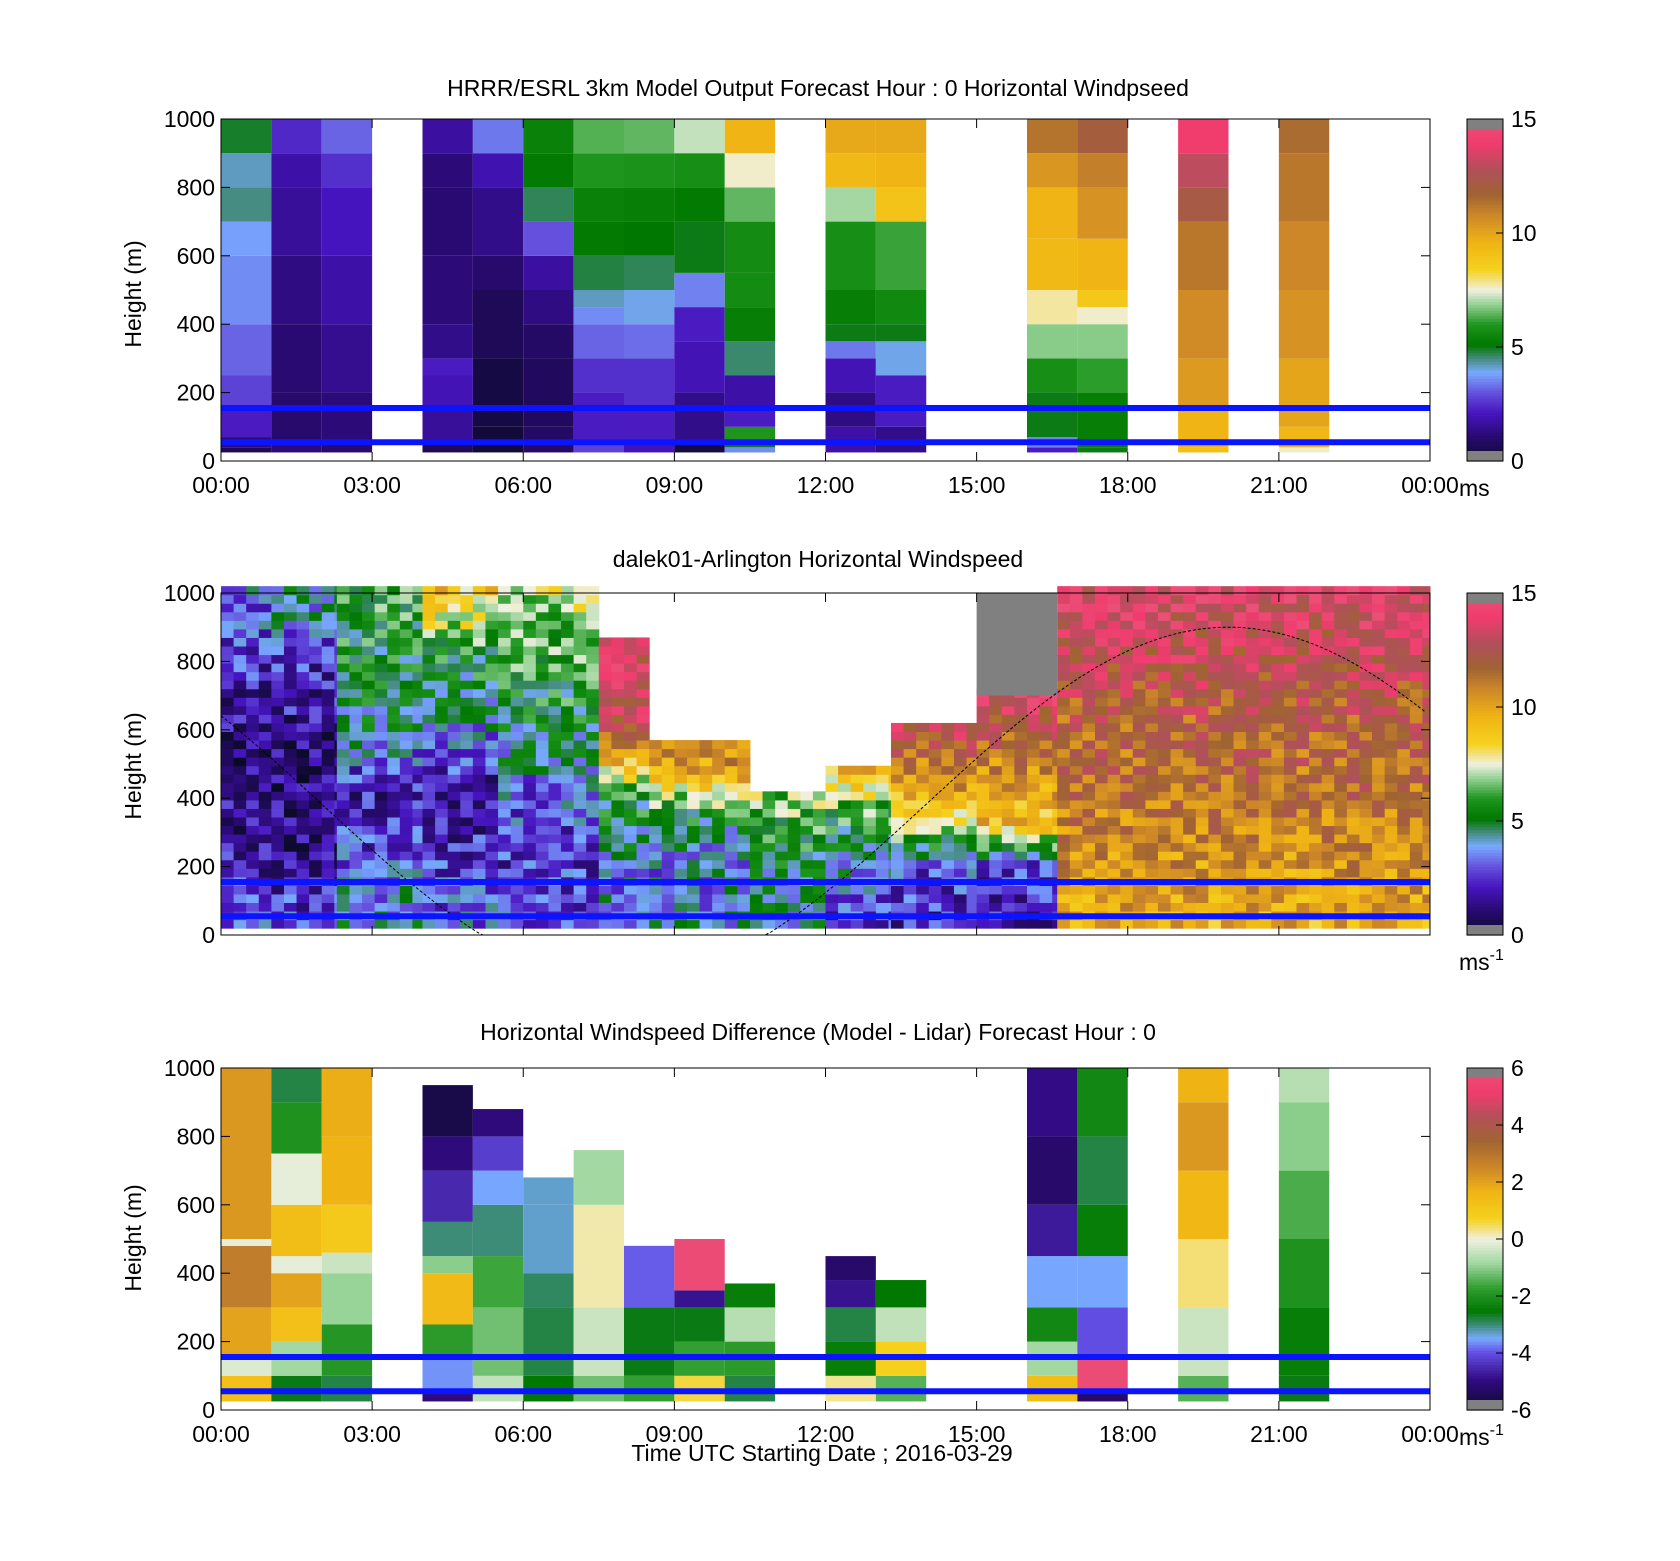 The width and height of the screenshot is (1680, 1561). Describe the element at coordinates (208, 461) in the screenshot. I see `y-tick-label: 0` at that location.